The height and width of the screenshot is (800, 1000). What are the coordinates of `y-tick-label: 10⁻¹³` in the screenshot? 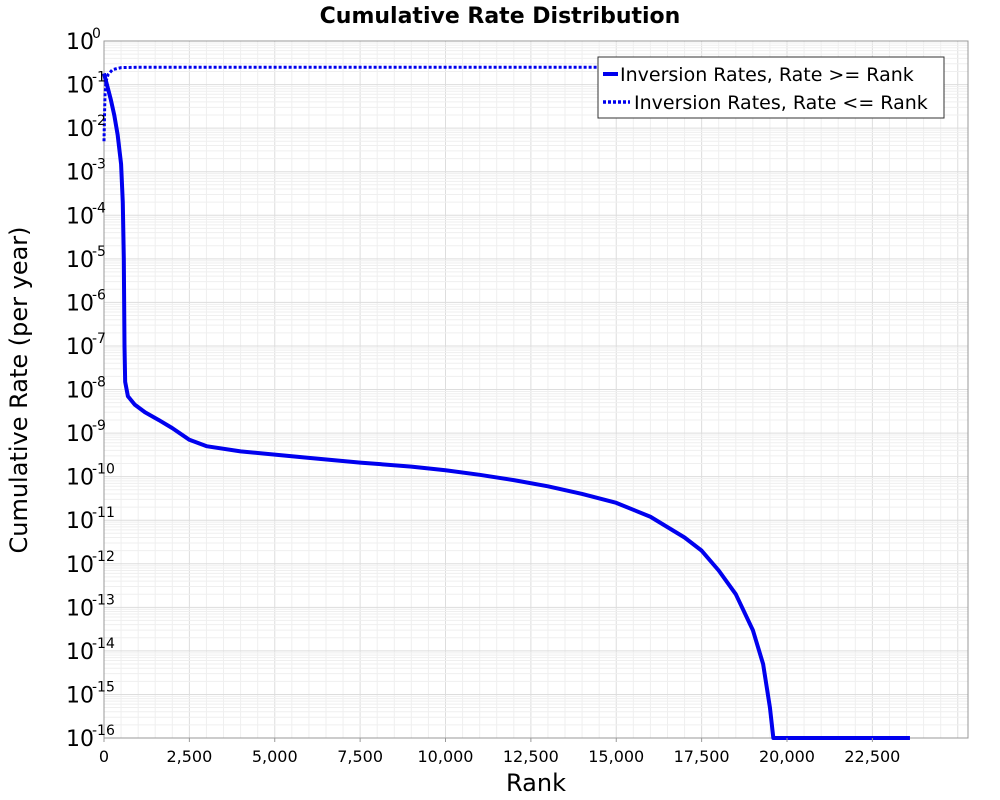 It's located at (90, 606).